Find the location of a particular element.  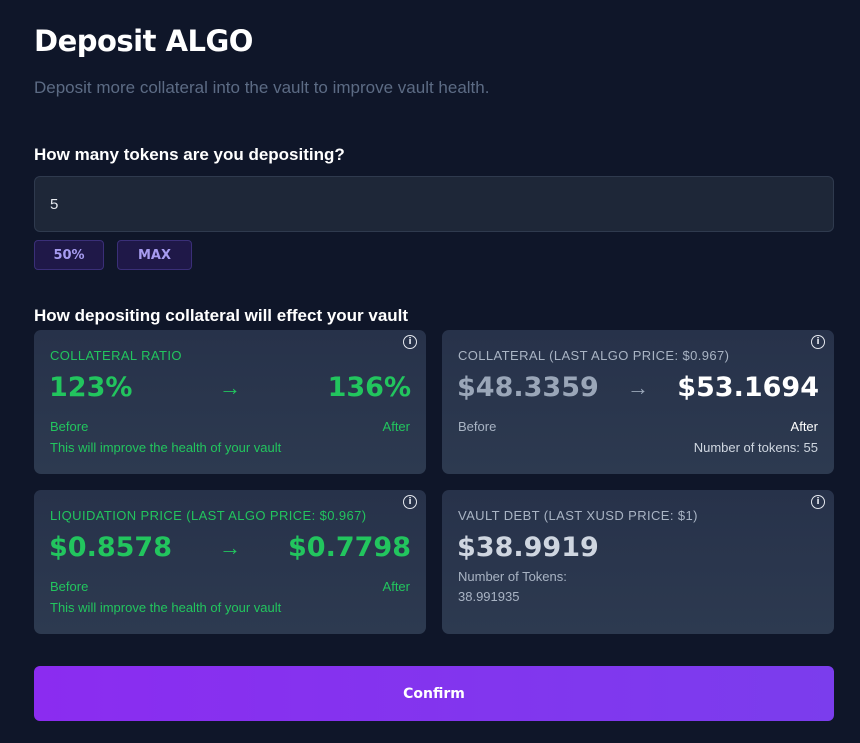

collateral-label: COLLATERAL (LAST ALGO PRICE: $0.967) is located at coordinates (594, 355).